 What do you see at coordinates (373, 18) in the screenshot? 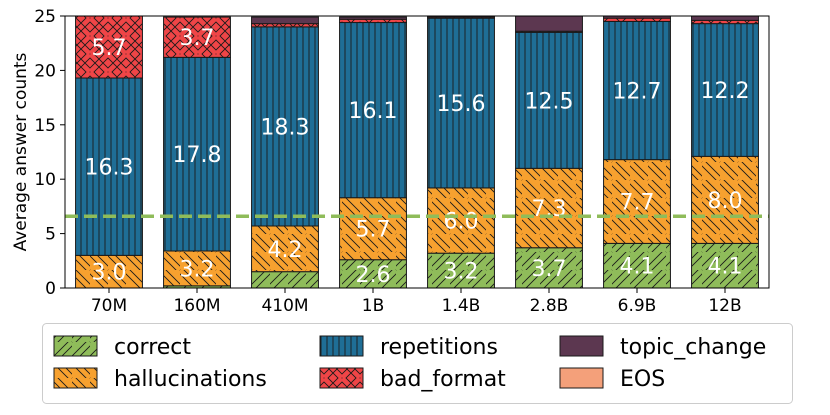
I see `bar-topic-change-1B` at bounding box center [373, 18].